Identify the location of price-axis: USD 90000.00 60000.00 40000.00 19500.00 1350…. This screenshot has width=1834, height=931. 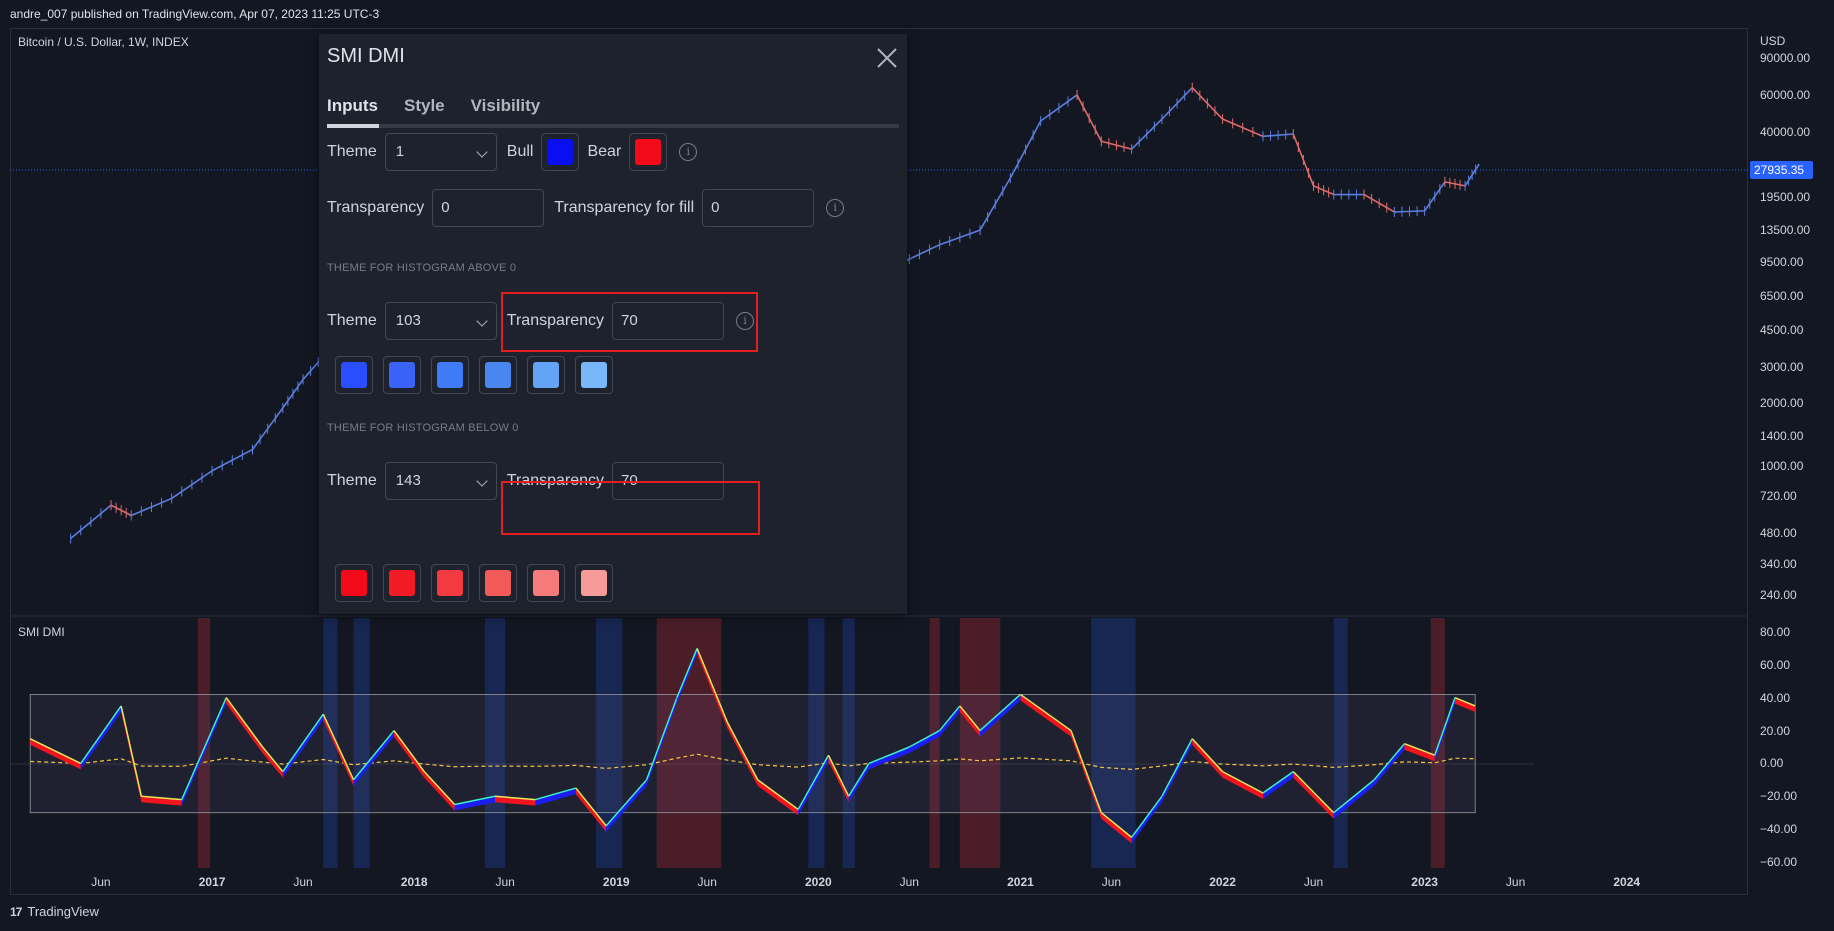
(1791, 461).